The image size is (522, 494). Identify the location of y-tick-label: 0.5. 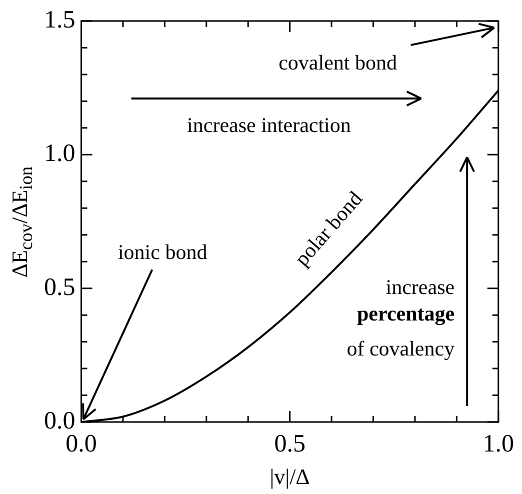
(60, 287).